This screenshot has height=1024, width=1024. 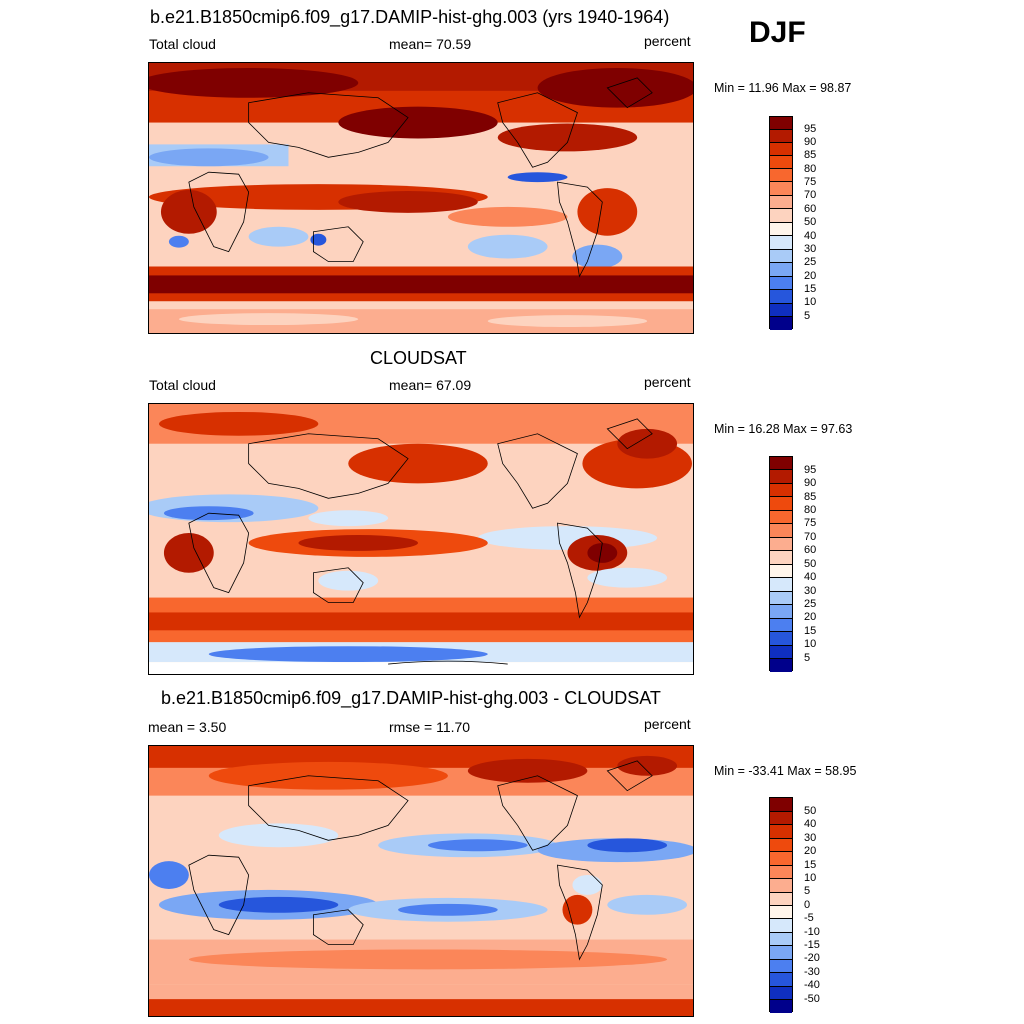 I want to click on panel-model-colorbar, so click(x=781, y=223).